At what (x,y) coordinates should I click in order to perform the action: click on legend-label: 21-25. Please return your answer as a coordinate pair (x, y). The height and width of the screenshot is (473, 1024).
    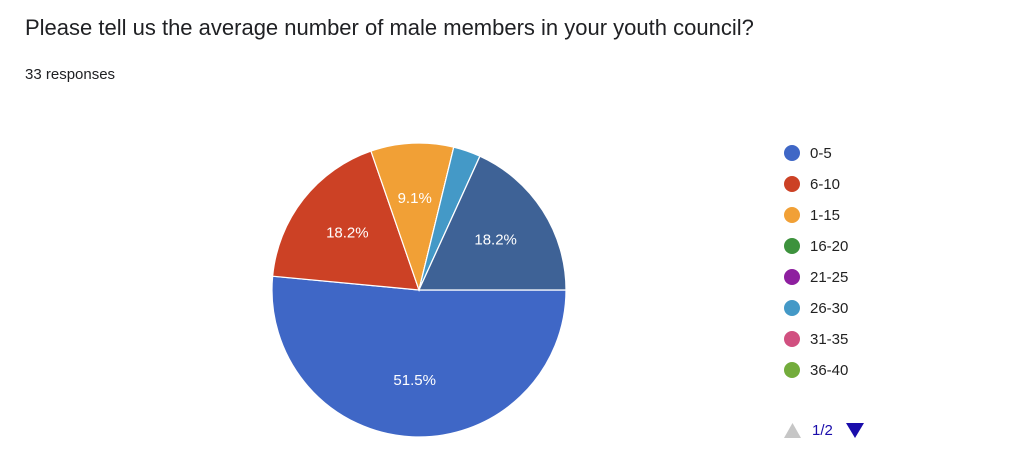
    Looking at the image, I should click on (829, 277).